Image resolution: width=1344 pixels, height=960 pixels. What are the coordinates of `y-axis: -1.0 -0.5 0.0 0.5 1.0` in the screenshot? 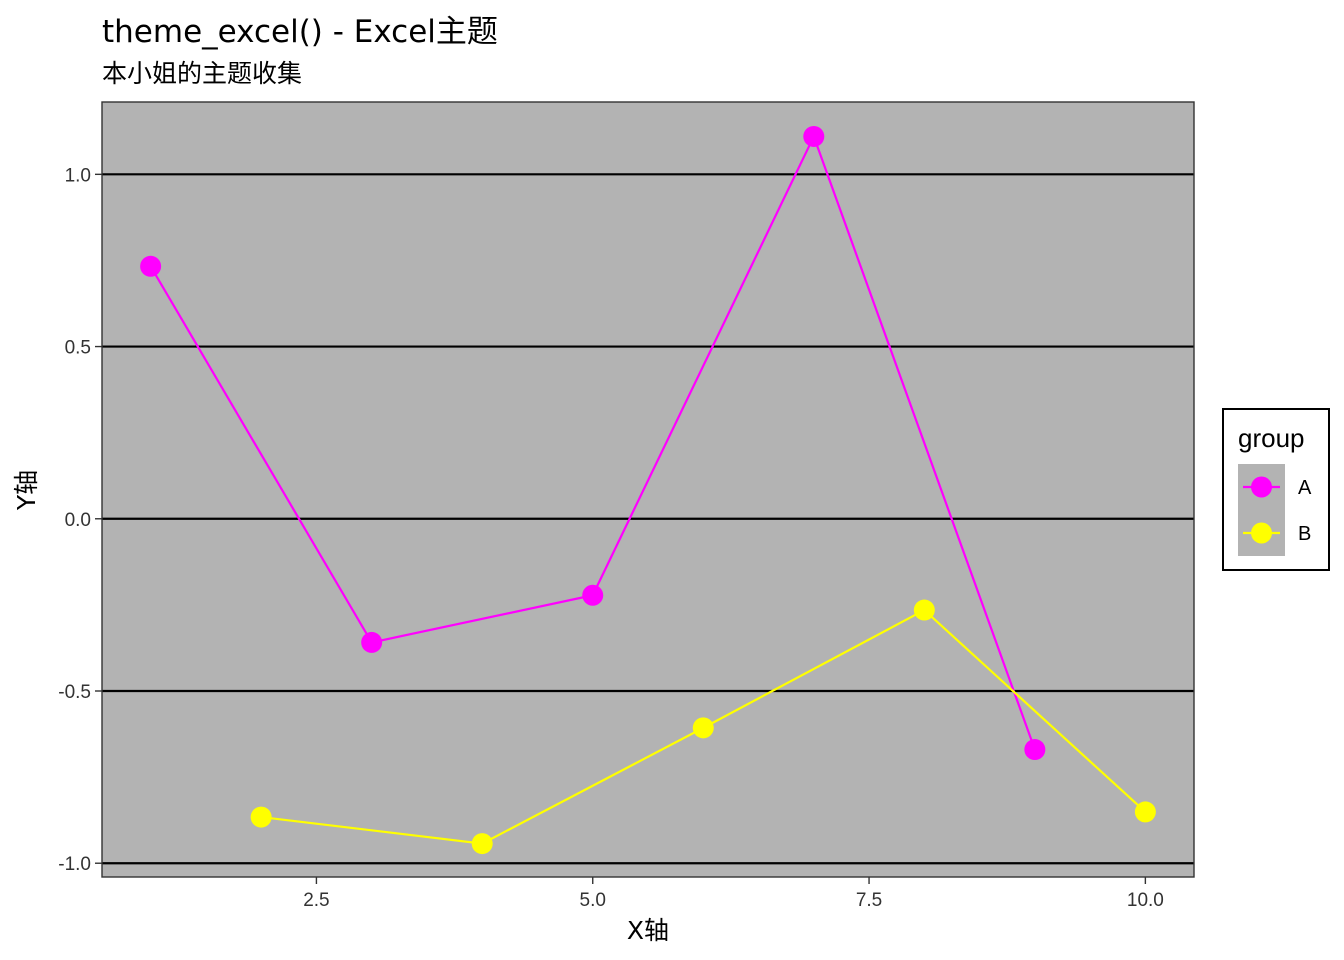 It's located at (80, 520).